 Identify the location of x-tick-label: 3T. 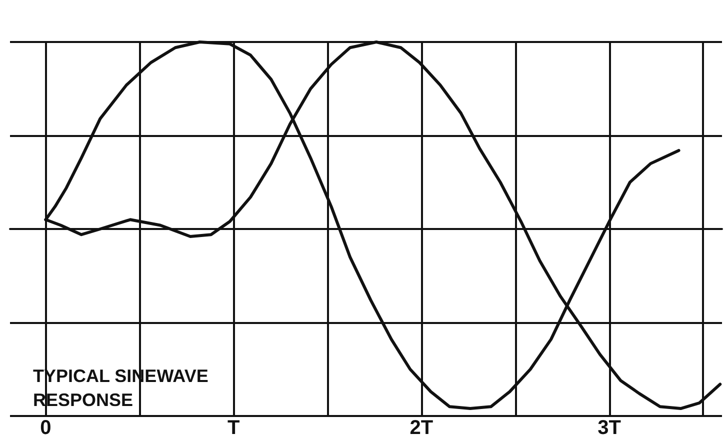
(609, 427).